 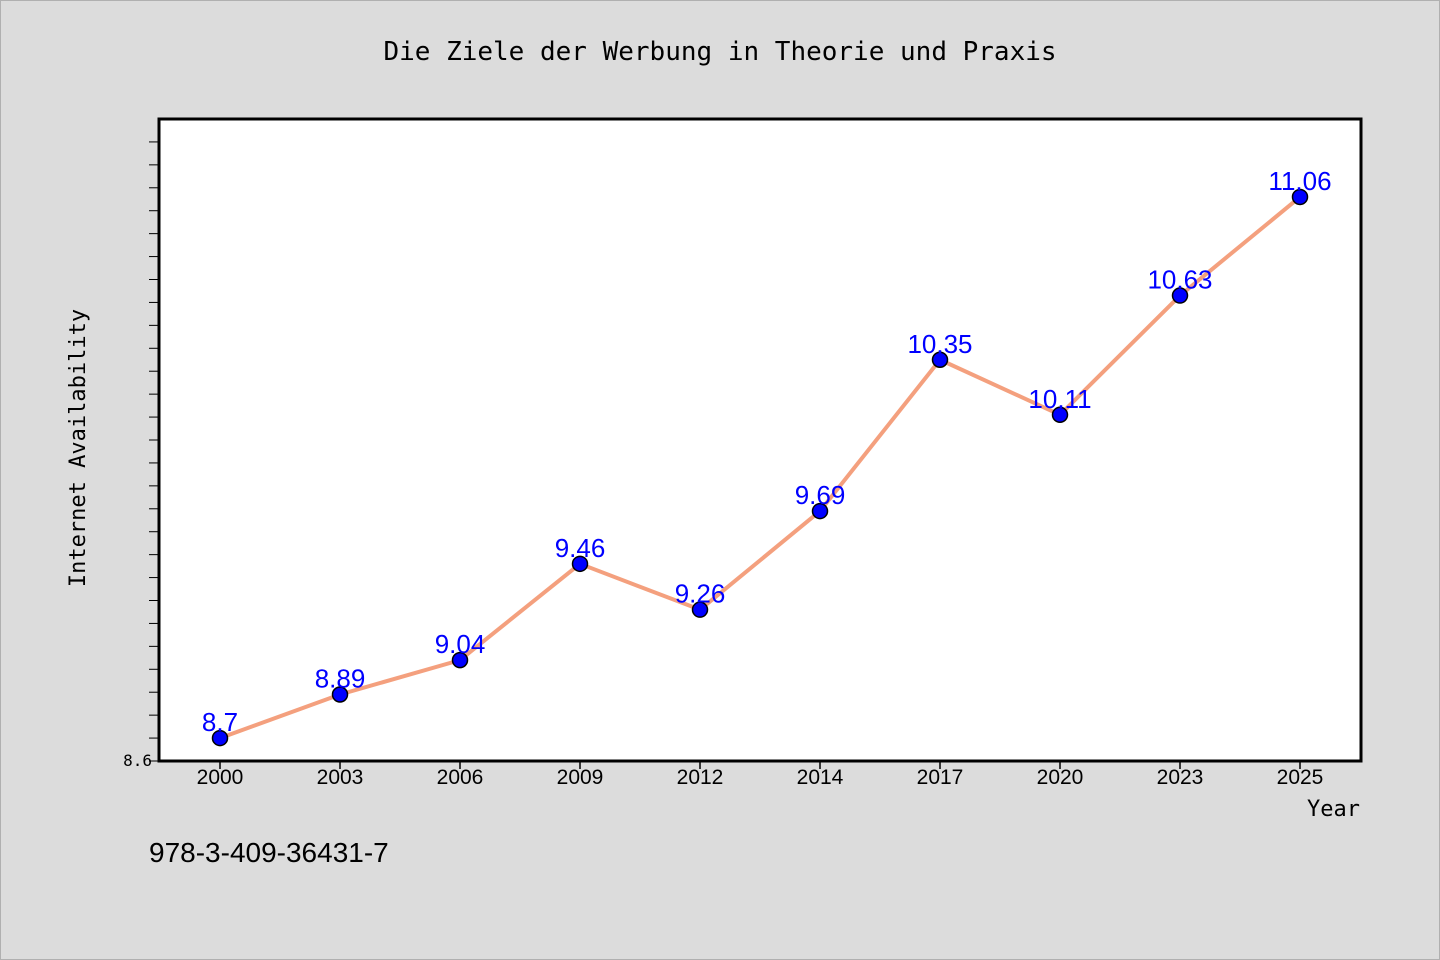 I want to click on data-label: 8.7, so click(x=220, y=722).